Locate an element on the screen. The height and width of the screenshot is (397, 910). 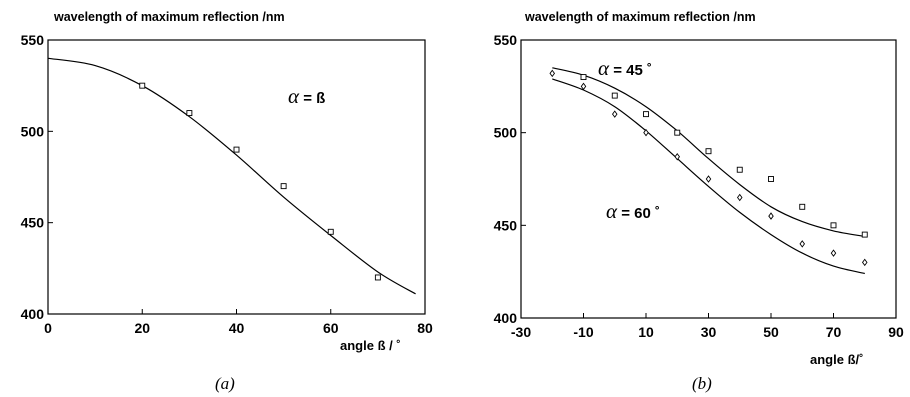
b-x-tick-label: 30 is located at coordinates (709, 332).